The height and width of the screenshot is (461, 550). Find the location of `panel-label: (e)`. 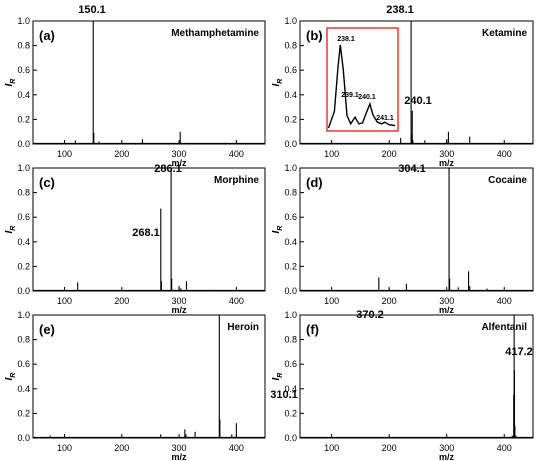

panel-label: (e) is located at coordinates (47, 329).